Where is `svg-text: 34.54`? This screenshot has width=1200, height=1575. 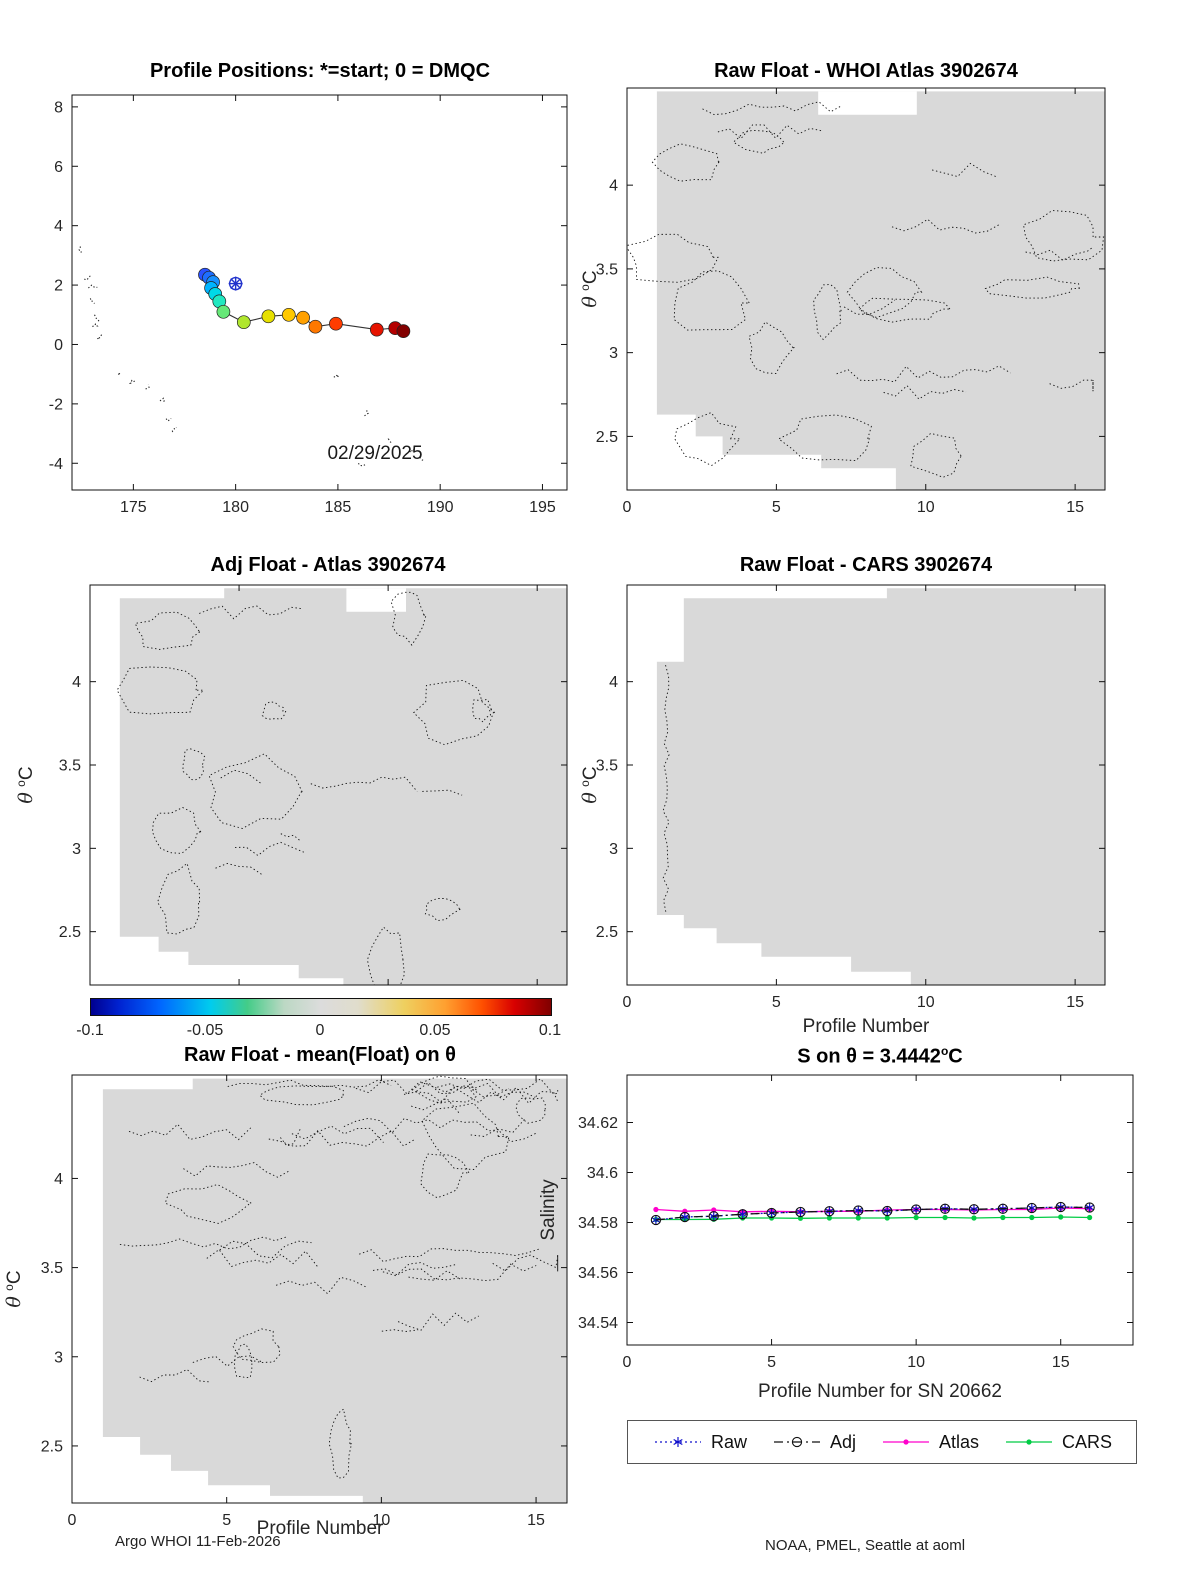
svg-text: 34.54 is located at coordinates (598, 1323).